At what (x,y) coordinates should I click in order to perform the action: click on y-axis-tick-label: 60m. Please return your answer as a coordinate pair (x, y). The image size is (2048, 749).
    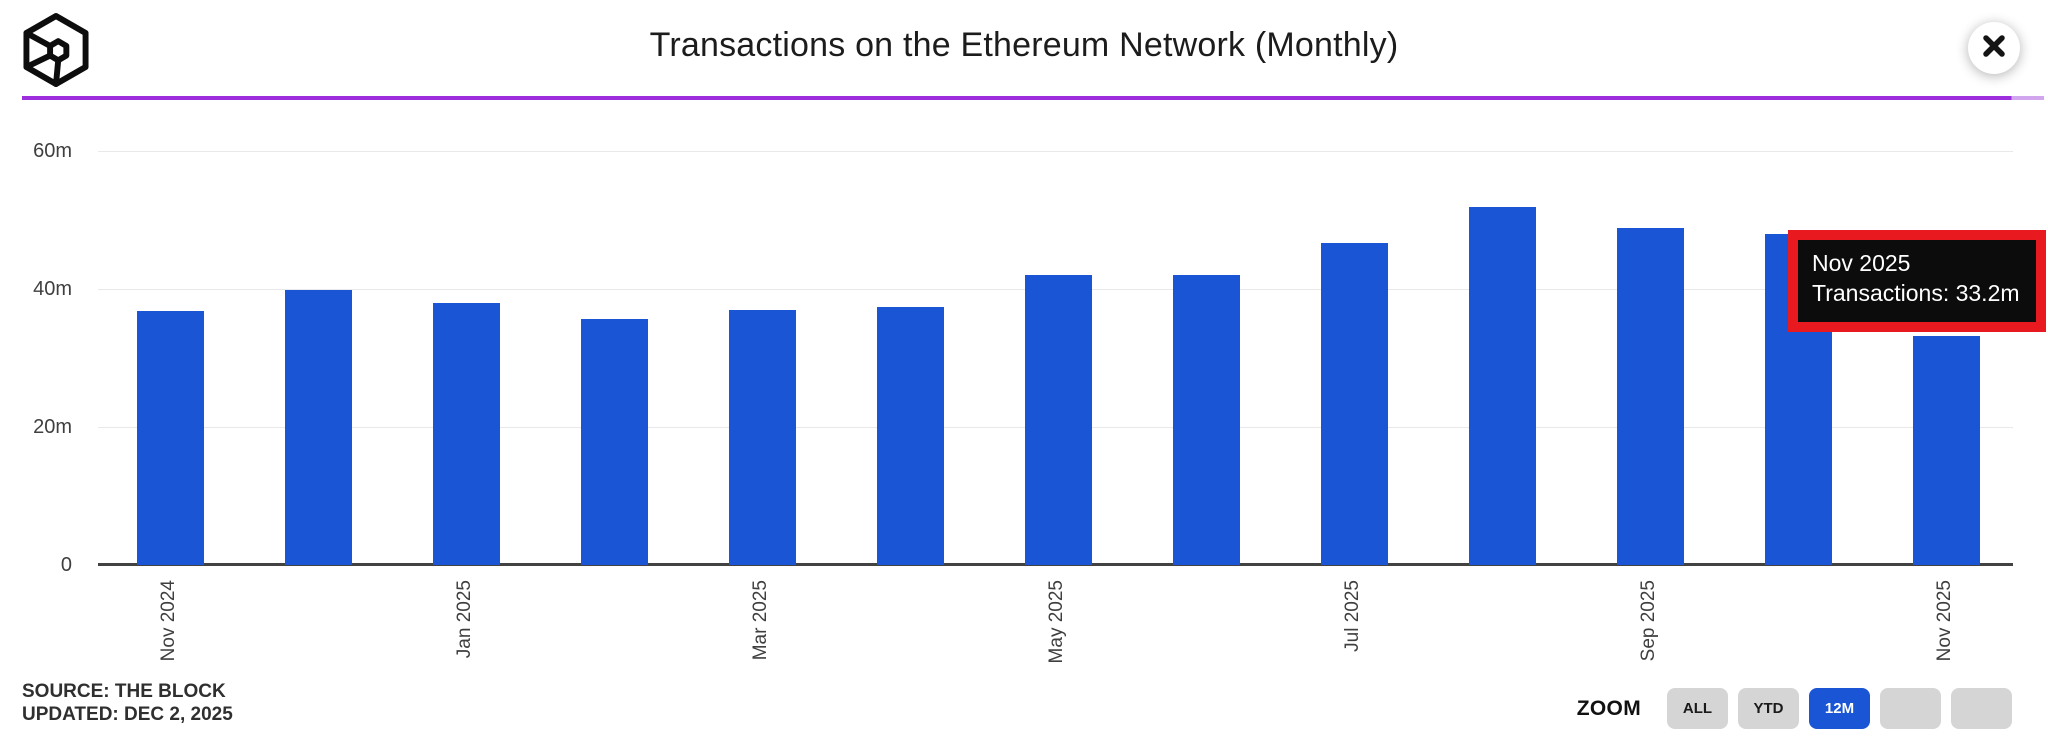
    Looking at the image, I should click on (52, 151).